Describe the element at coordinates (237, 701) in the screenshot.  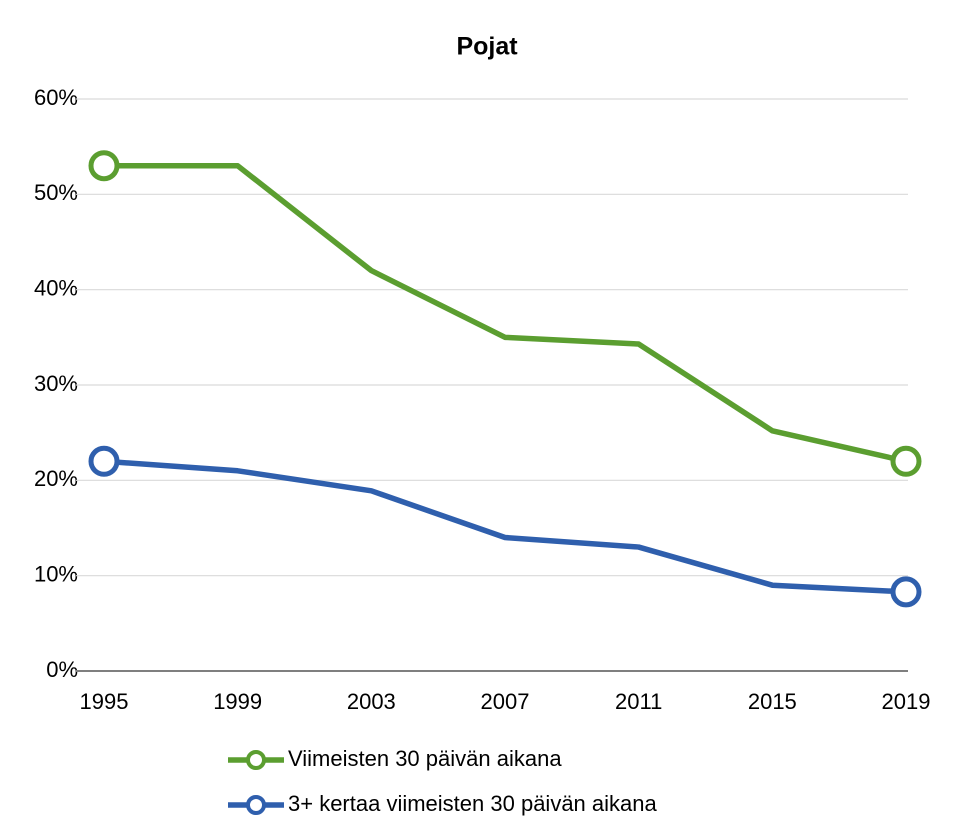
I see `x-tick-label: 1999` at that location.